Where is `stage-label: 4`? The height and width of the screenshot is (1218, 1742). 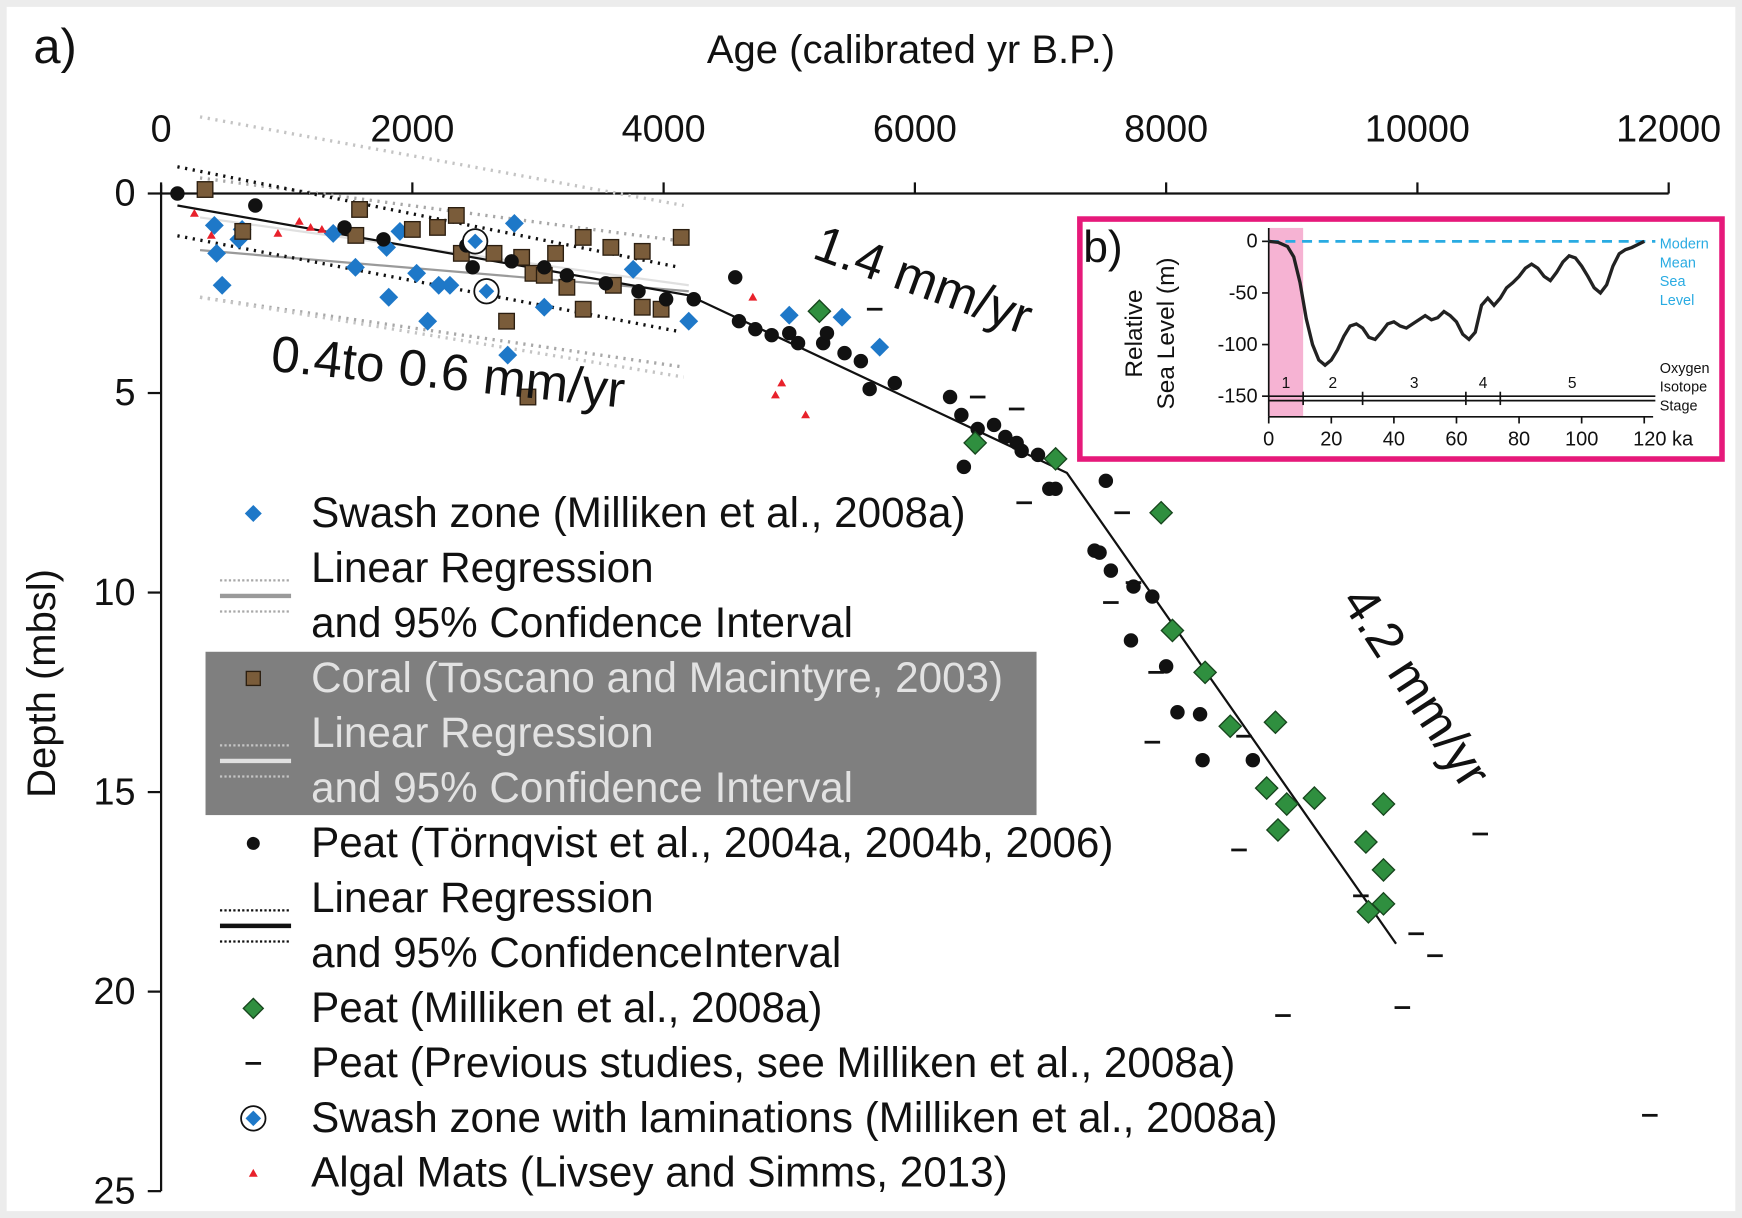
stage-label: 4 is located at coordinates (1483, 383).